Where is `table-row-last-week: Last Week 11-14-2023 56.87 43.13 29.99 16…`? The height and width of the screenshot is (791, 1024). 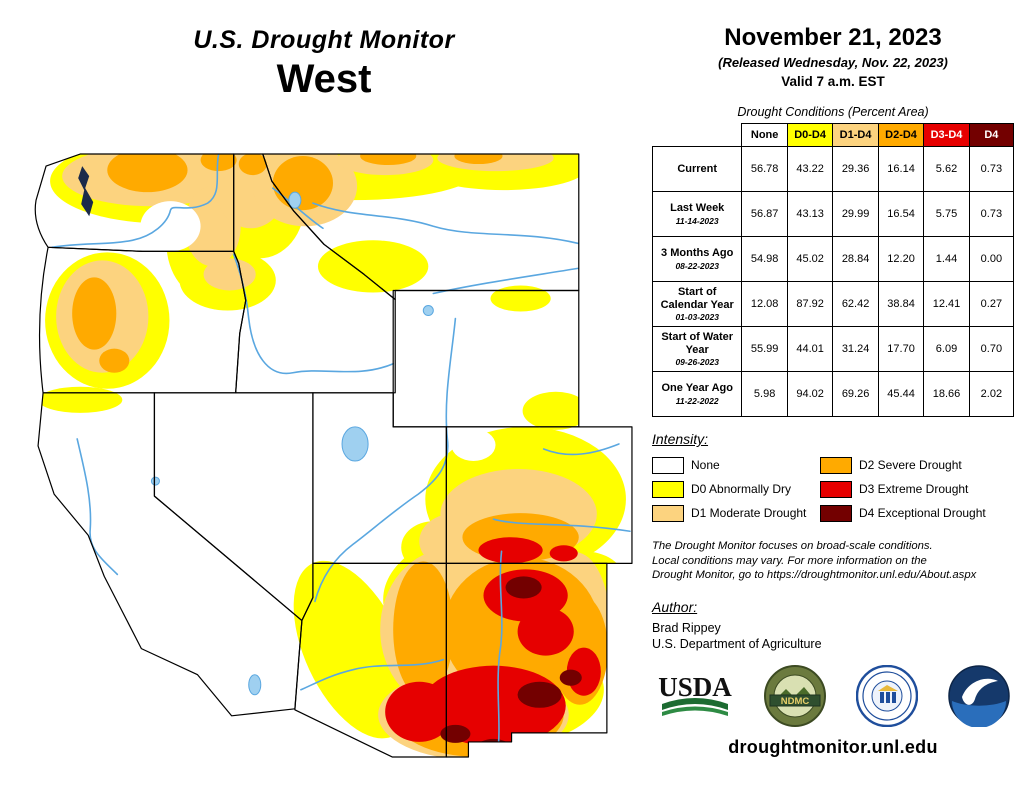 table-row-last-week: Last Week 11-14-2023 56.87 43.13 29.99 16… is located at coordinates (833, 214).